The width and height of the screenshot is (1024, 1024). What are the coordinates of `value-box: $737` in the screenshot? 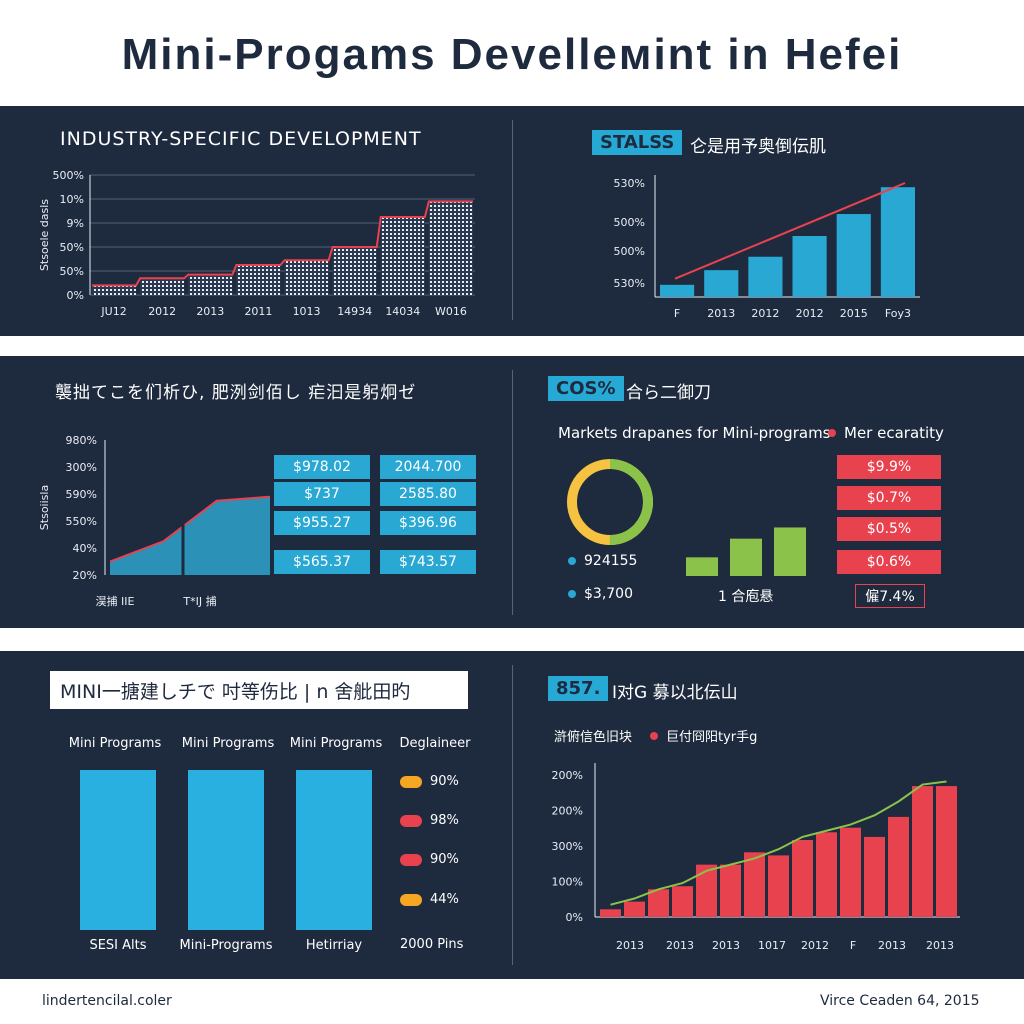 It's located at (322, 494).